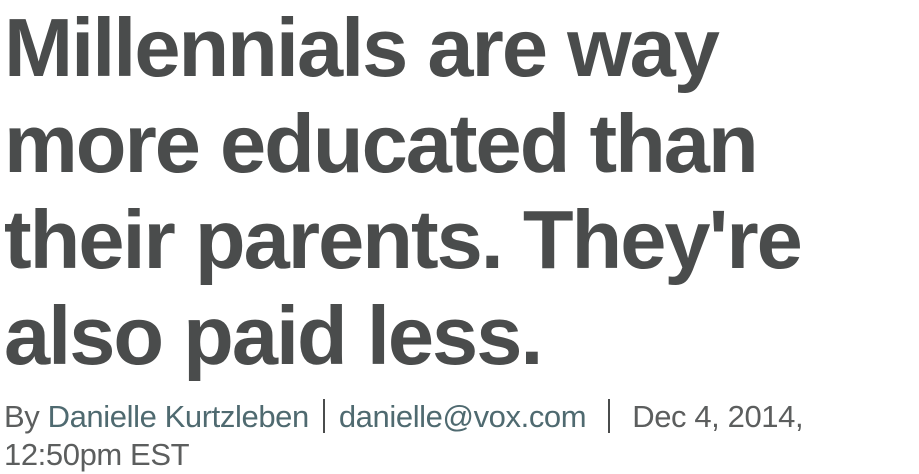 The image size is (919, 474). I want to click on publish-time: 12:50pm EST, so click(97, 454).